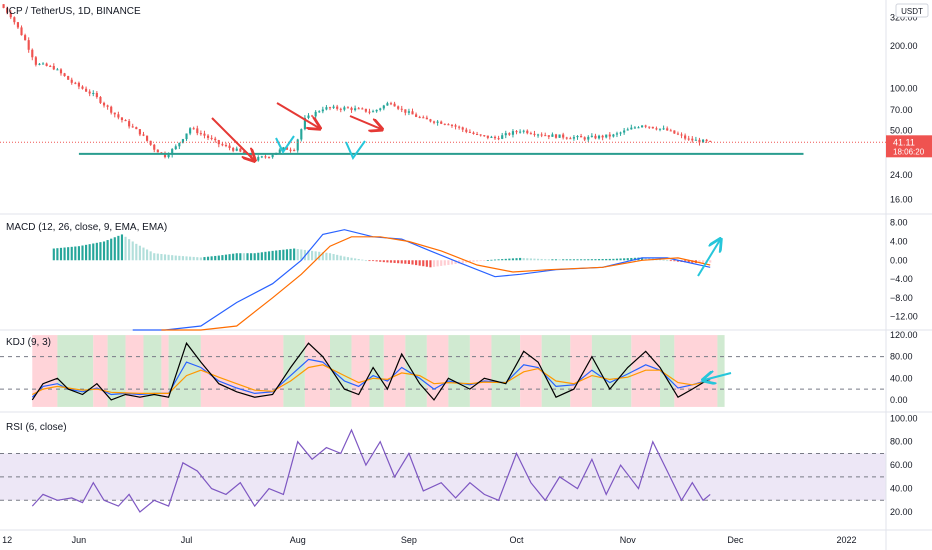 This screenshot has height=550, width=932. I want to click on symbol-title: ICP / TetherUS, 1D, BINANCE, so click(73, 11).